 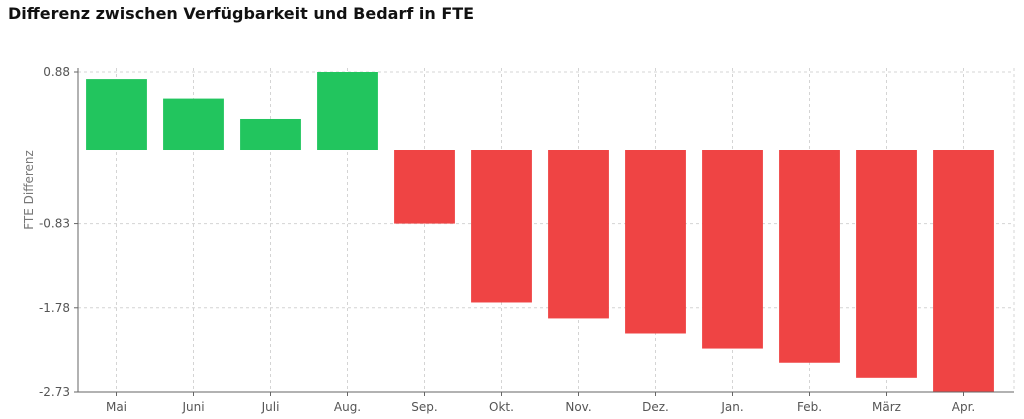 What do you see at coordinates (655, 407) in the screenshot?
I see `x-tick-label: Dez.` at bounding box center [655, 407].